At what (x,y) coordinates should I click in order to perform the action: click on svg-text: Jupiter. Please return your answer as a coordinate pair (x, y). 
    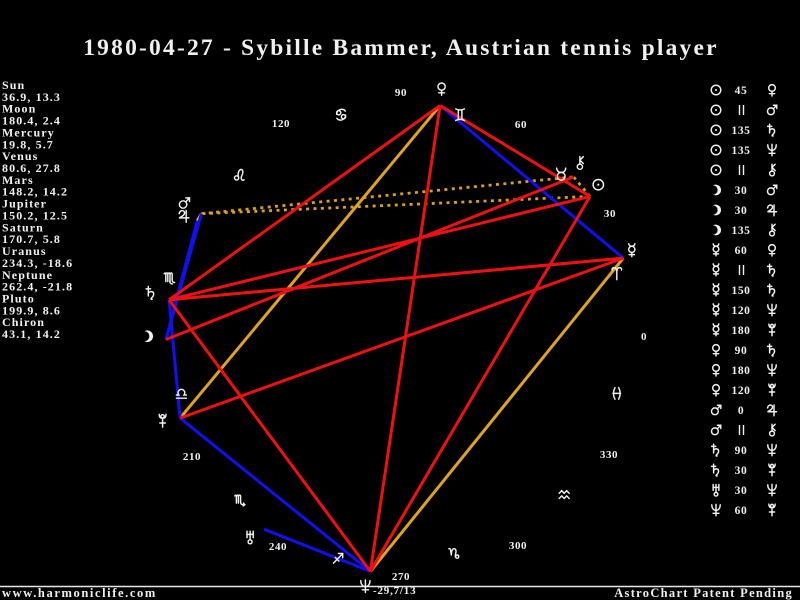
    Looking at the image, I should click on (24, 204).